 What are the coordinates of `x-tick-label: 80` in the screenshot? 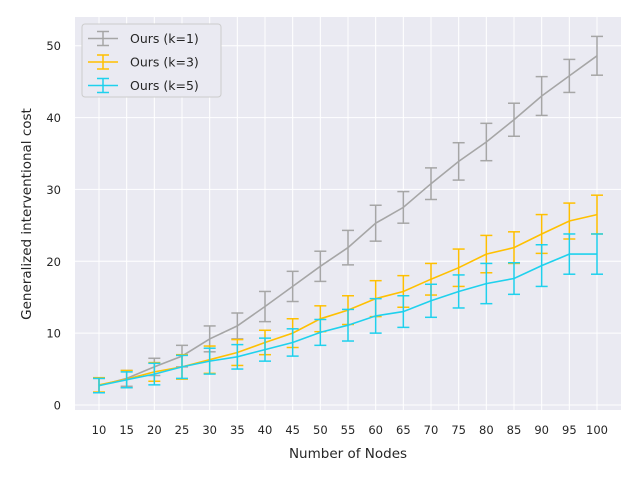 It's located at (486, 430).